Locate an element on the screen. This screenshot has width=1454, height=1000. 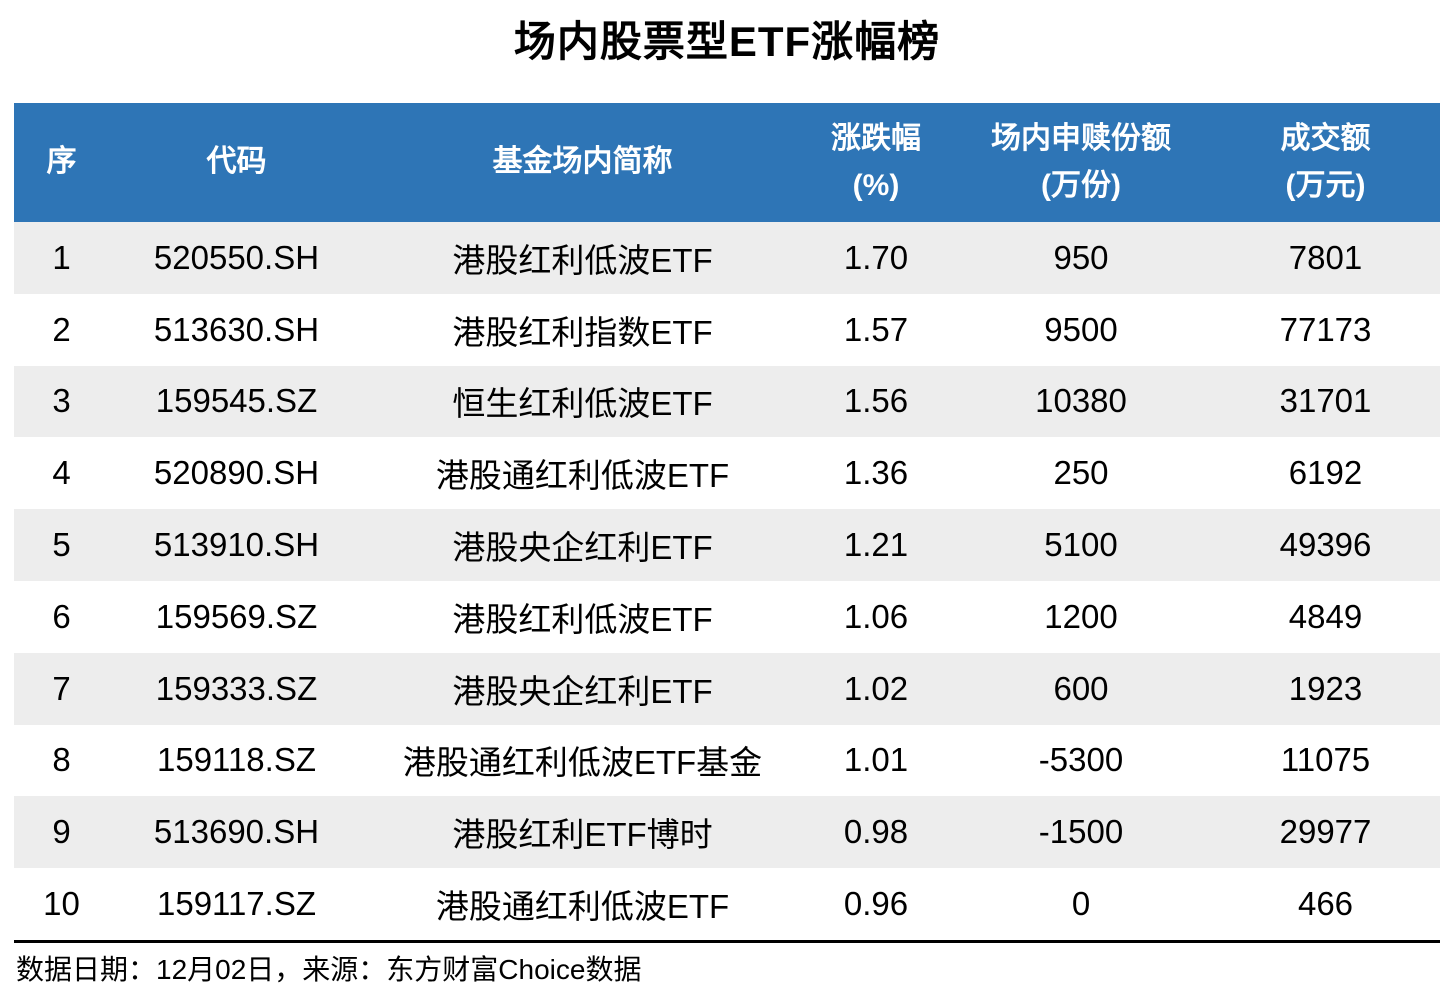
header-code: 代码 is located at coordinates (236, 162).